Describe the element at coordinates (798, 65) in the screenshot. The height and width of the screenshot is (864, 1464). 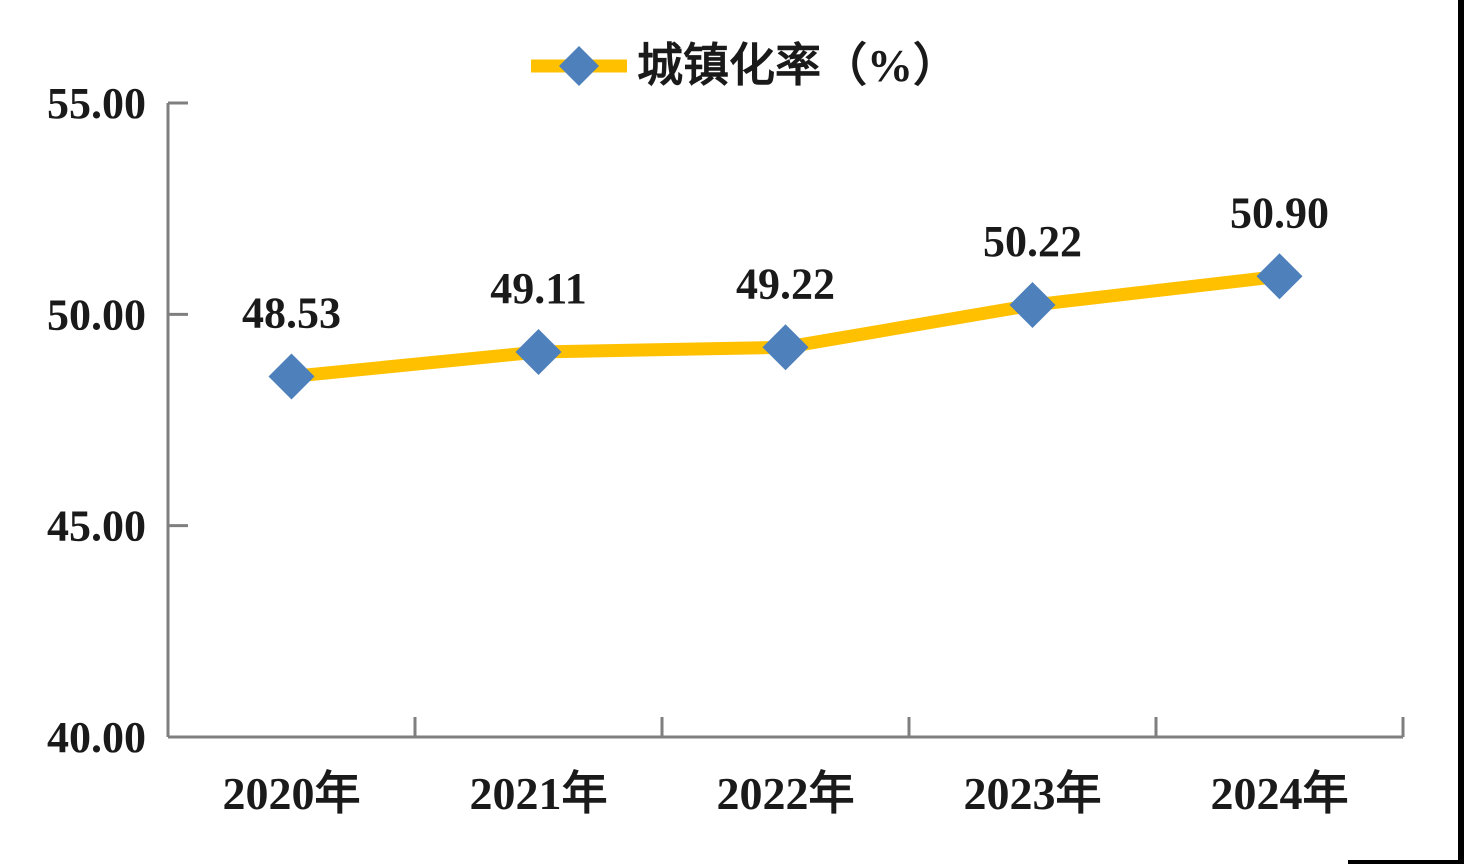
I see `legend-series-label: 城镇化率（%）` at that location.